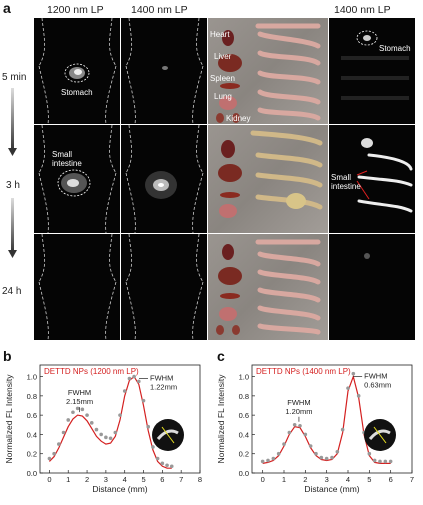  I want to click on chart-b-xtick-label: 7, so click(181, 479).